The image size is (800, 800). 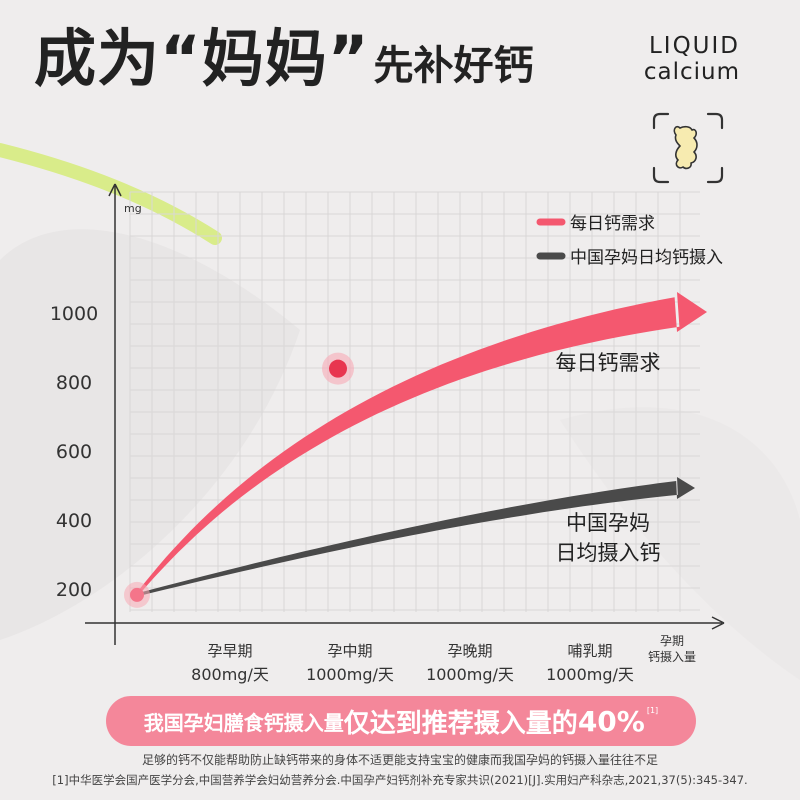 I want to click on brand-logo: LIQUID calcium, so click(x=691, y=60).